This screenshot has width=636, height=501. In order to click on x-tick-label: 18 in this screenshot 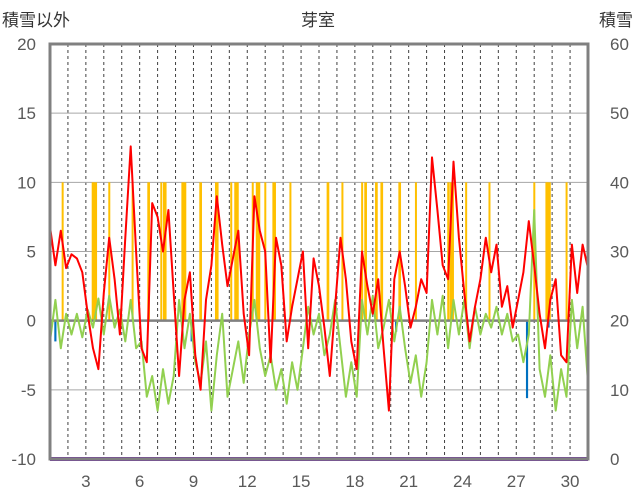, I will do `click(354, 481)`.